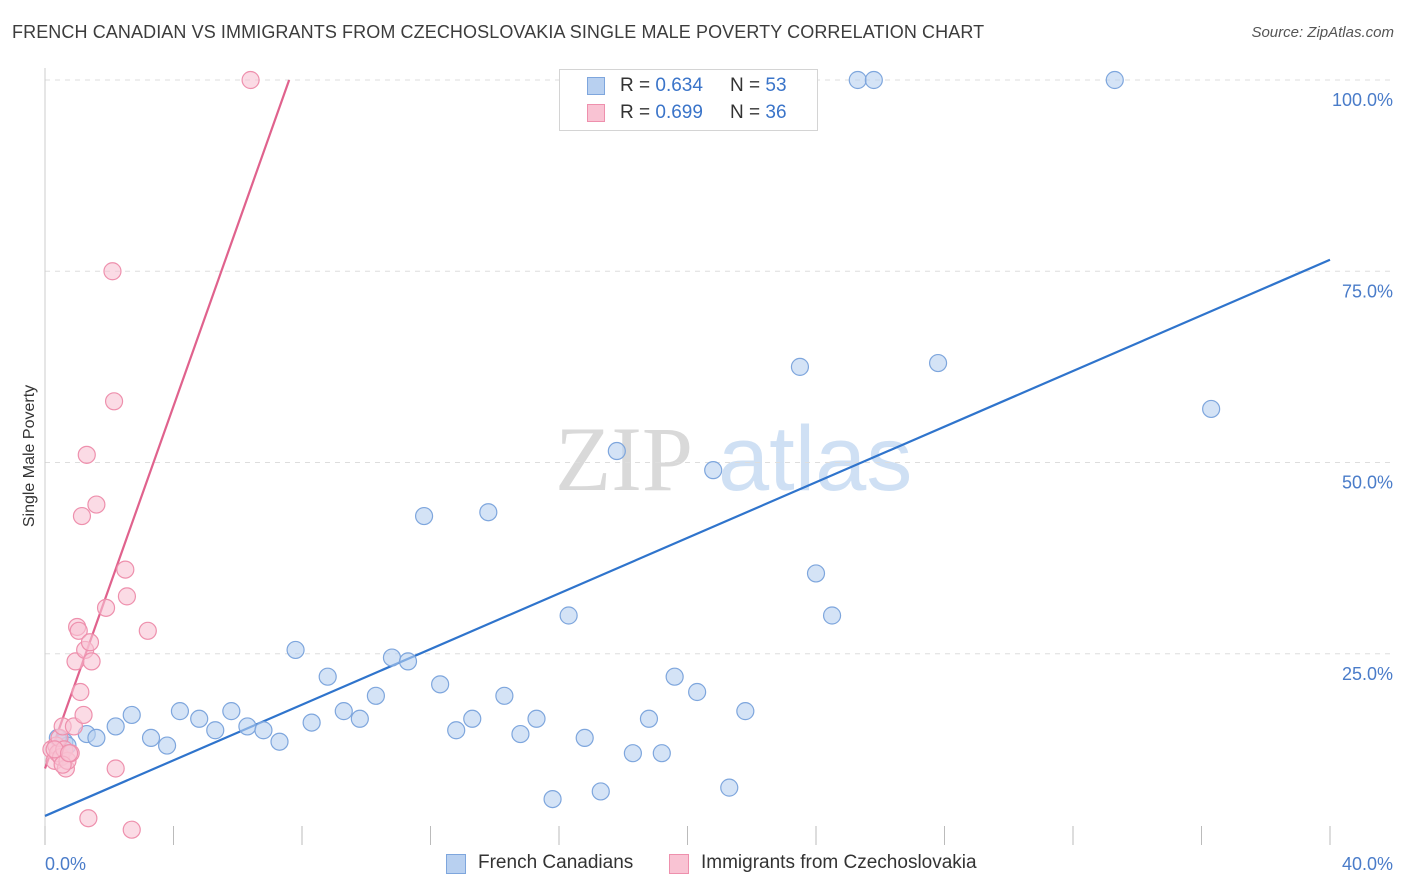  I want to click on y-tick-label-75: 75.0%, so click(1367, 291).